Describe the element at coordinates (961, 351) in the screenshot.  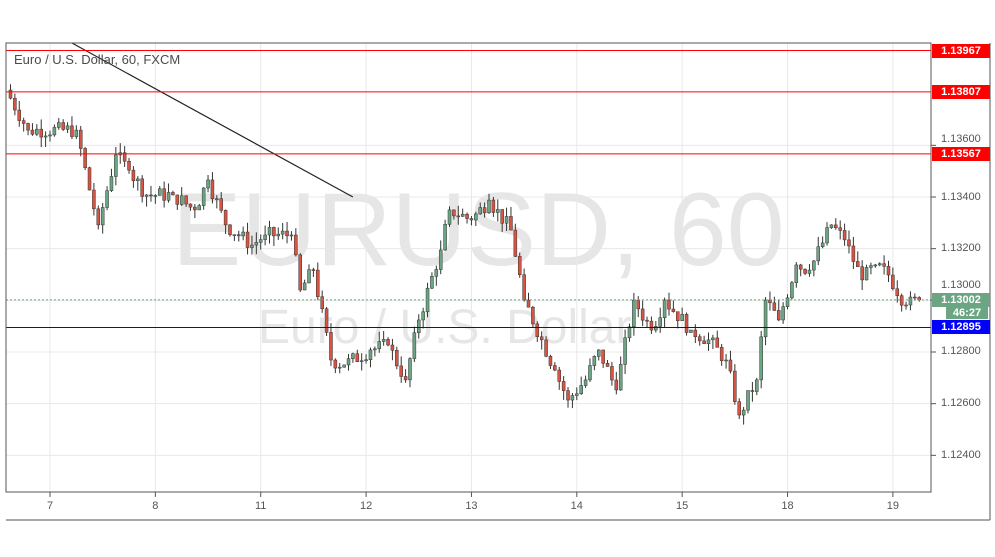
I see `y-tick-label: 1.12800` at that location.